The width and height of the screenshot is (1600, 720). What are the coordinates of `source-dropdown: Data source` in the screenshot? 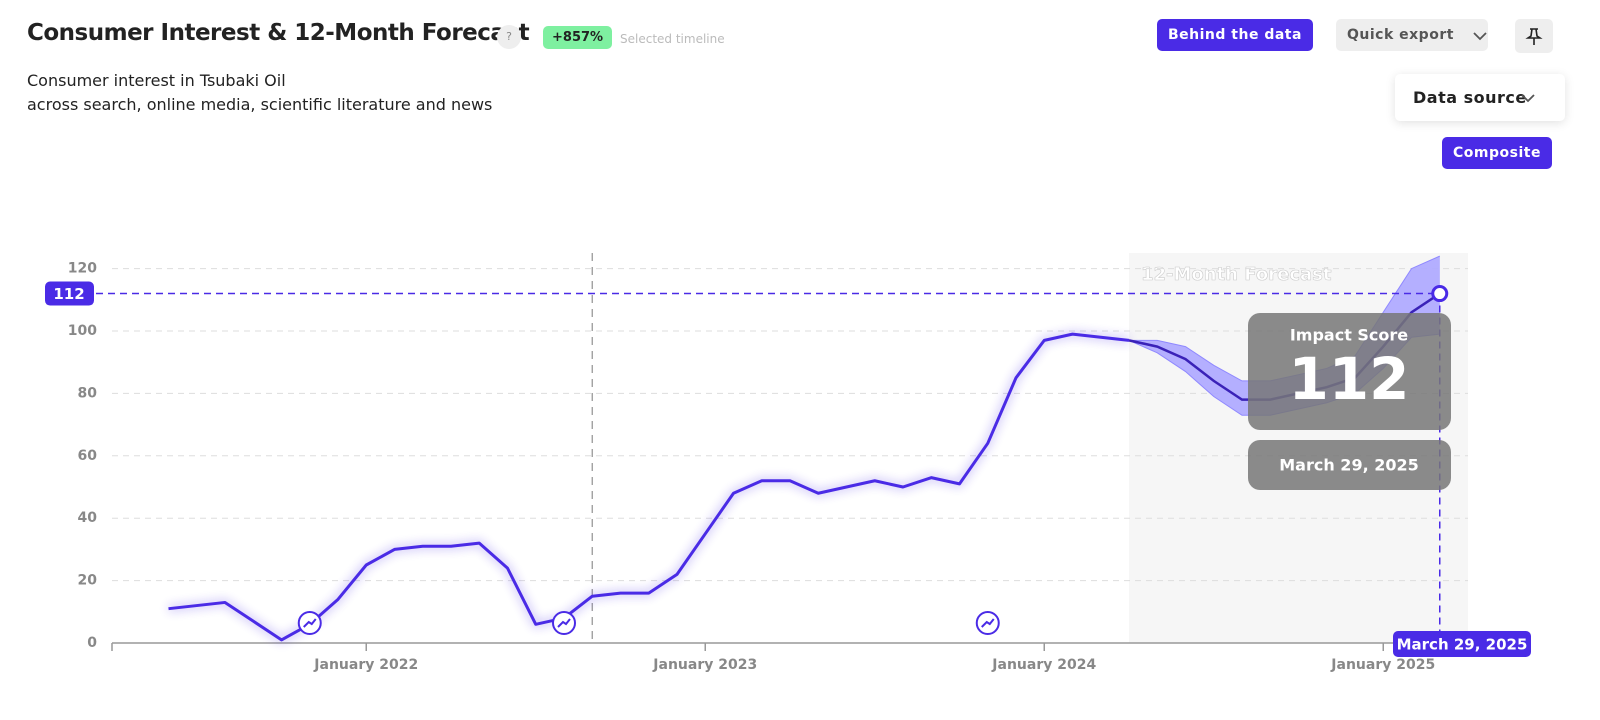 It's located at (1480, 97).